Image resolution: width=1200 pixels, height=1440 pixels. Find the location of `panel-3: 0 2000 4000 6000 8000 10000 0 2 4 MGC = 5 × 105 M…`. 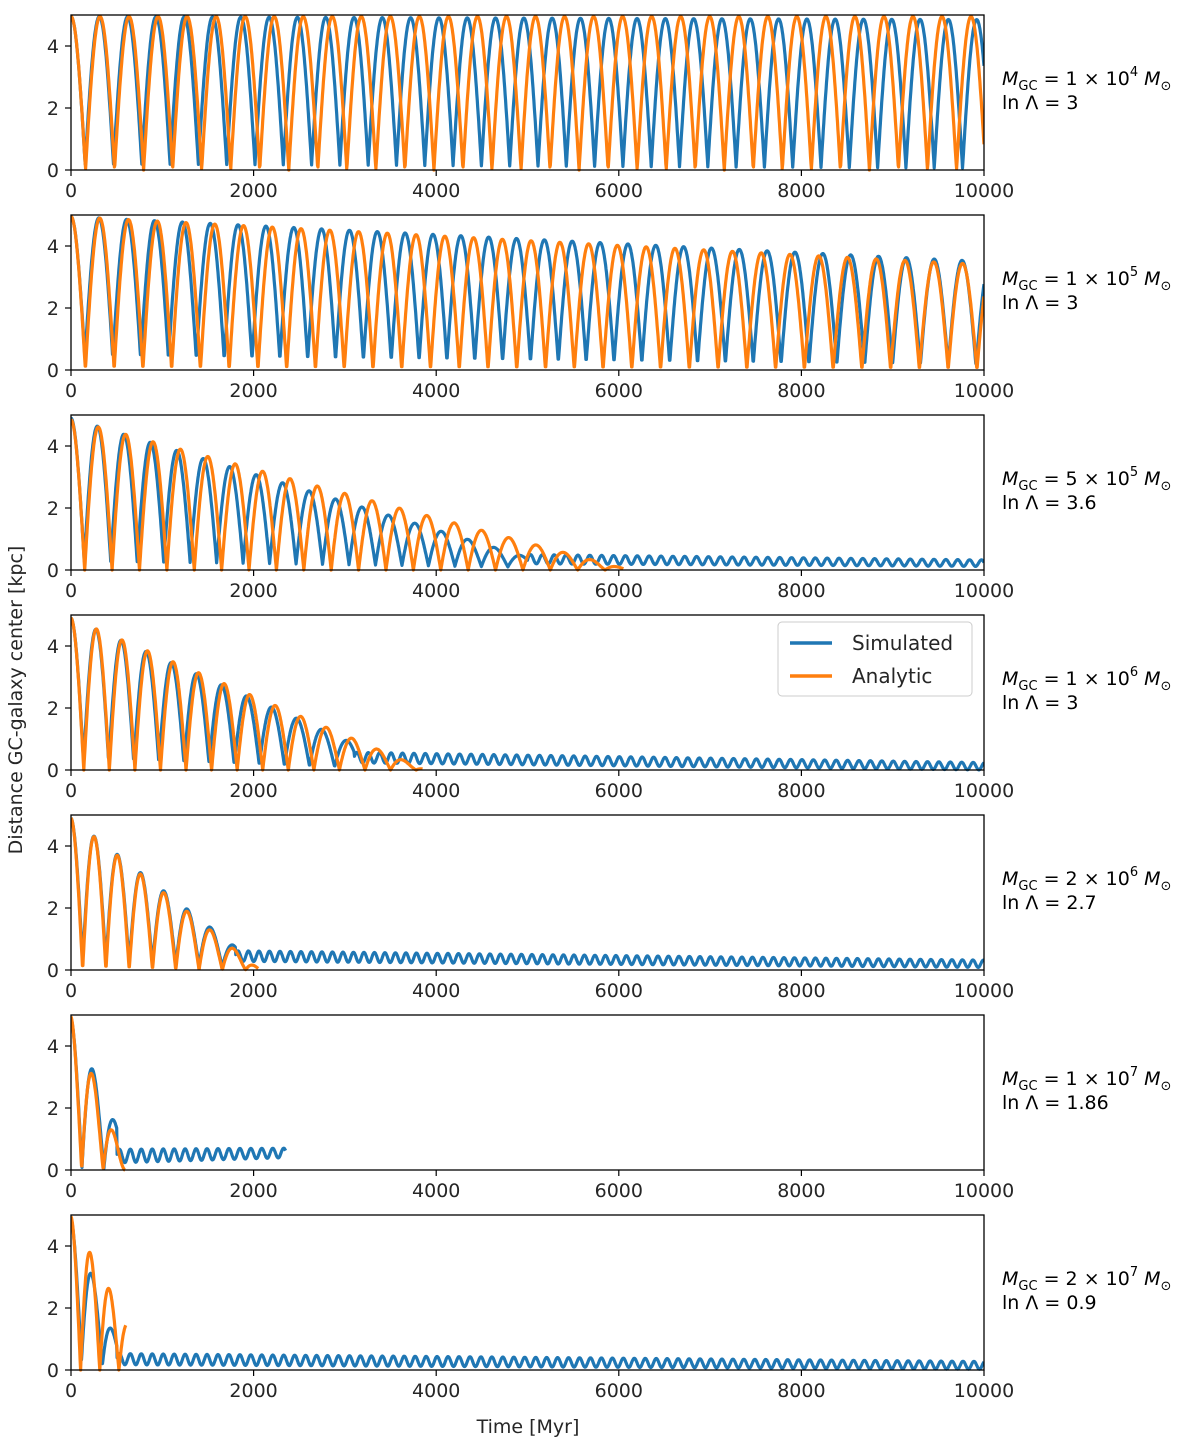

panel-3: 0 2000 4000 6000 8000 10000 0 2 4 MGC = 5 × 105 M… is located at coordinates (609, 508).